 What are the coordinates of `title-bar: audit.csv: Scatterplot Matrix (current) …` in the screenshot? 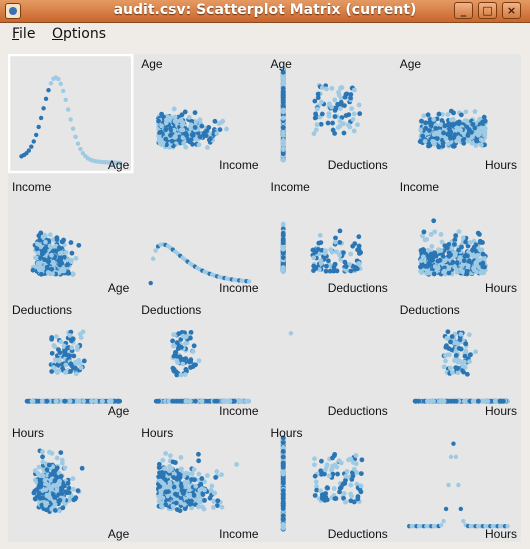 It's located at (265, 11).